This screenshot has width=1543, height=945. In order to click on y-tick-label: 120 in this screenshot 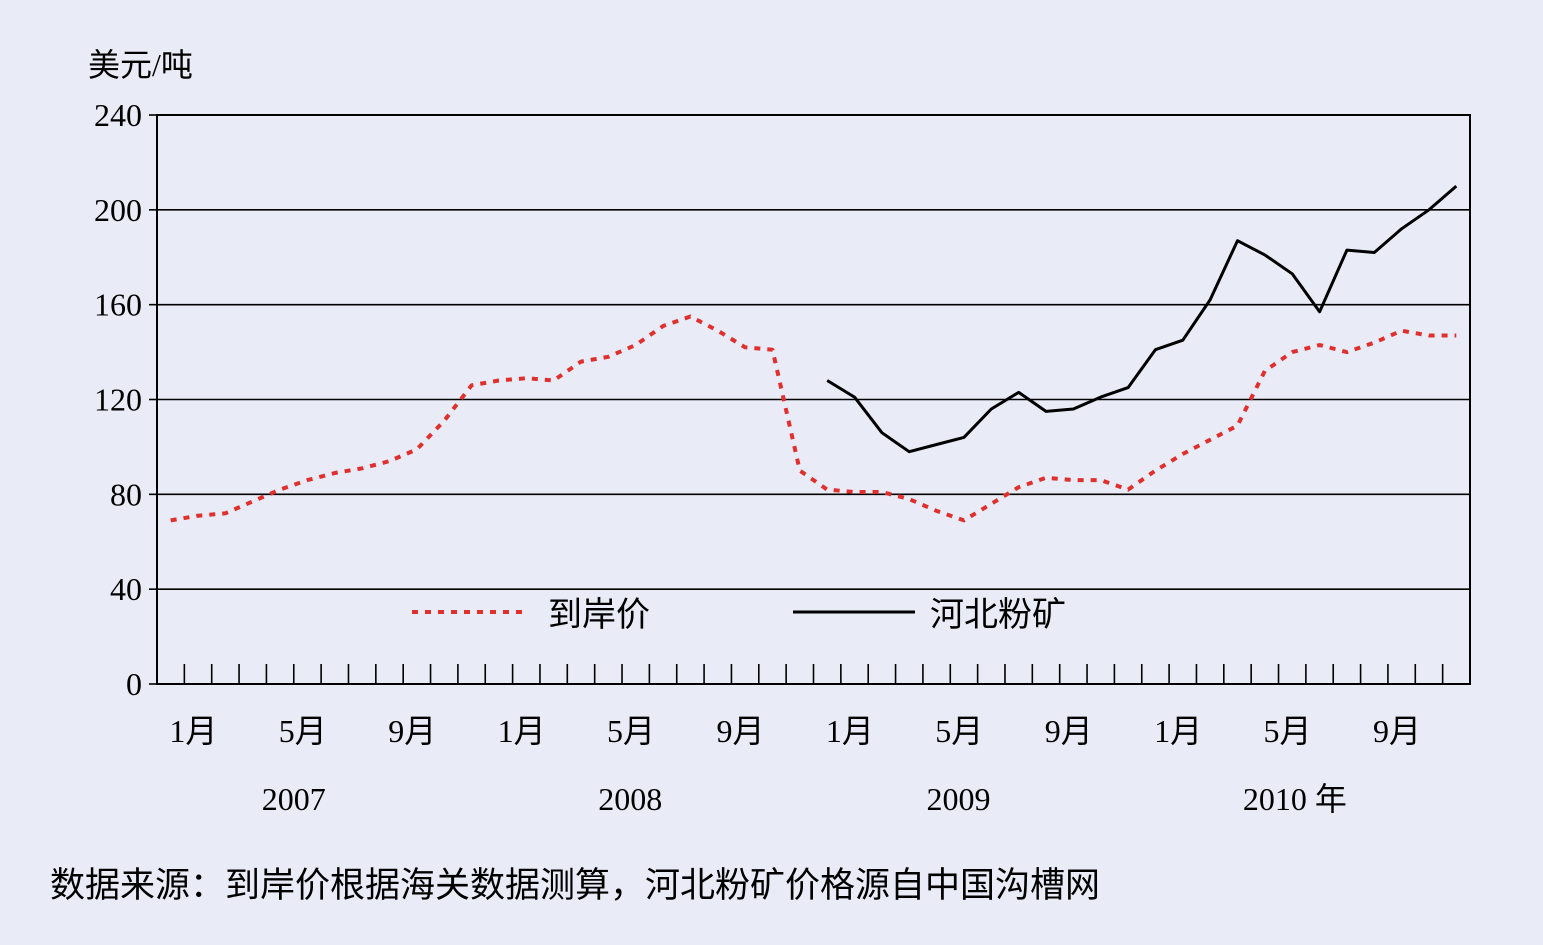, I will do `click(118, 400)`.